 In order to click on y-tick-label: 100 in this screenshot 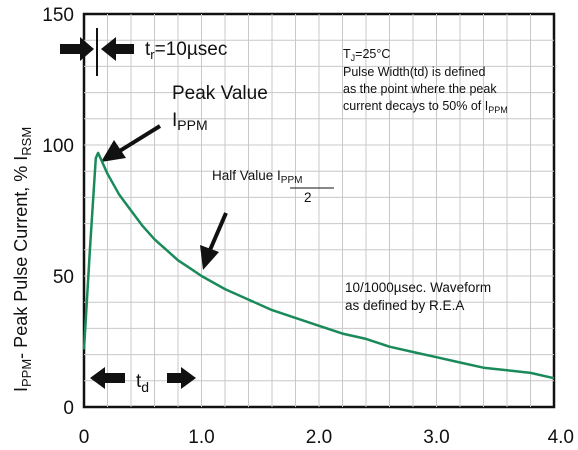, I will do `click(58, 146)`.